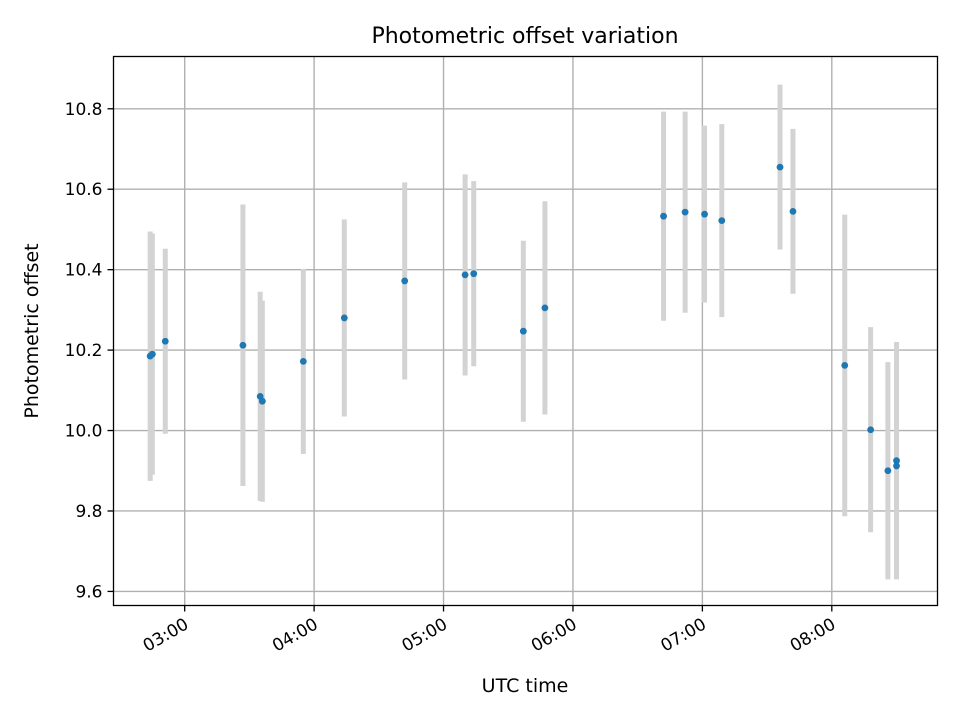  I want to click on y-tick-label: 10.2, so click(84, 351).